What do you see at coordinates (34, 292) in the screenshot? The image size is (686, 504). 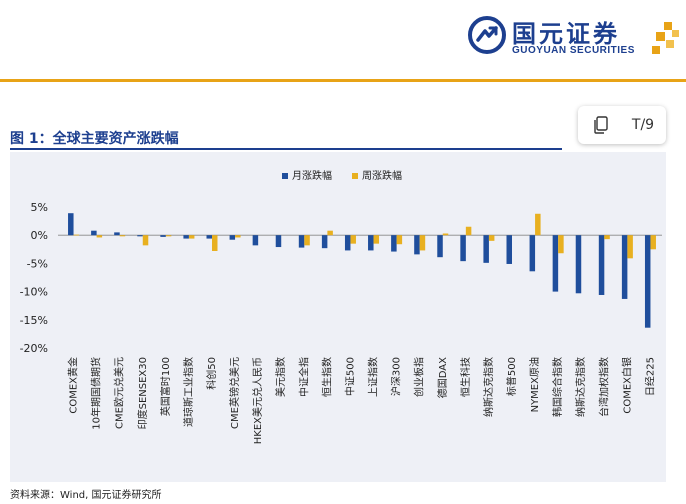 I see `y-tick-label: -10%` at bounding box center [34, 292].